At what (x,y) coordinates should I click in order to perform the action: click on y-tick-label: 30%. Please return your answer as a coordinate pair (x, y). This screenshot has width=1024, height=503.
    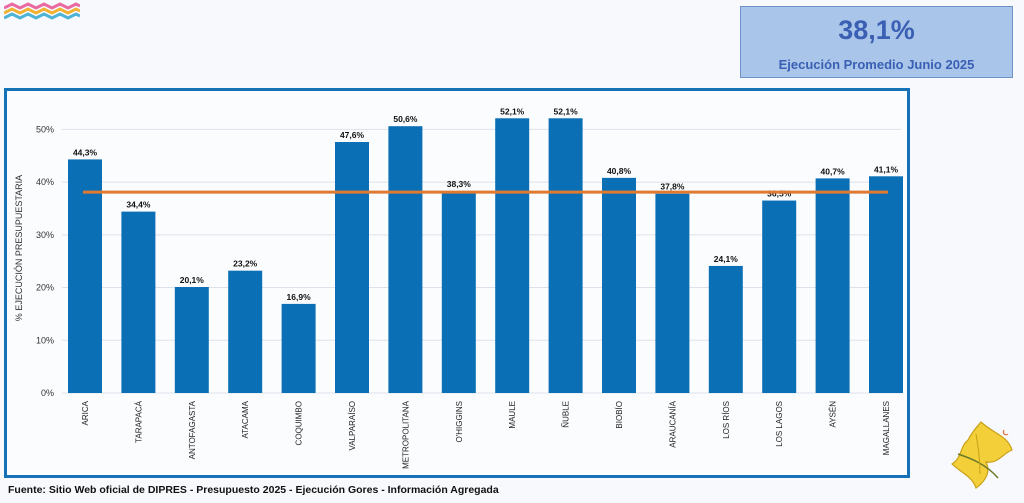
    Looking at the image, I should click on (45, 235).